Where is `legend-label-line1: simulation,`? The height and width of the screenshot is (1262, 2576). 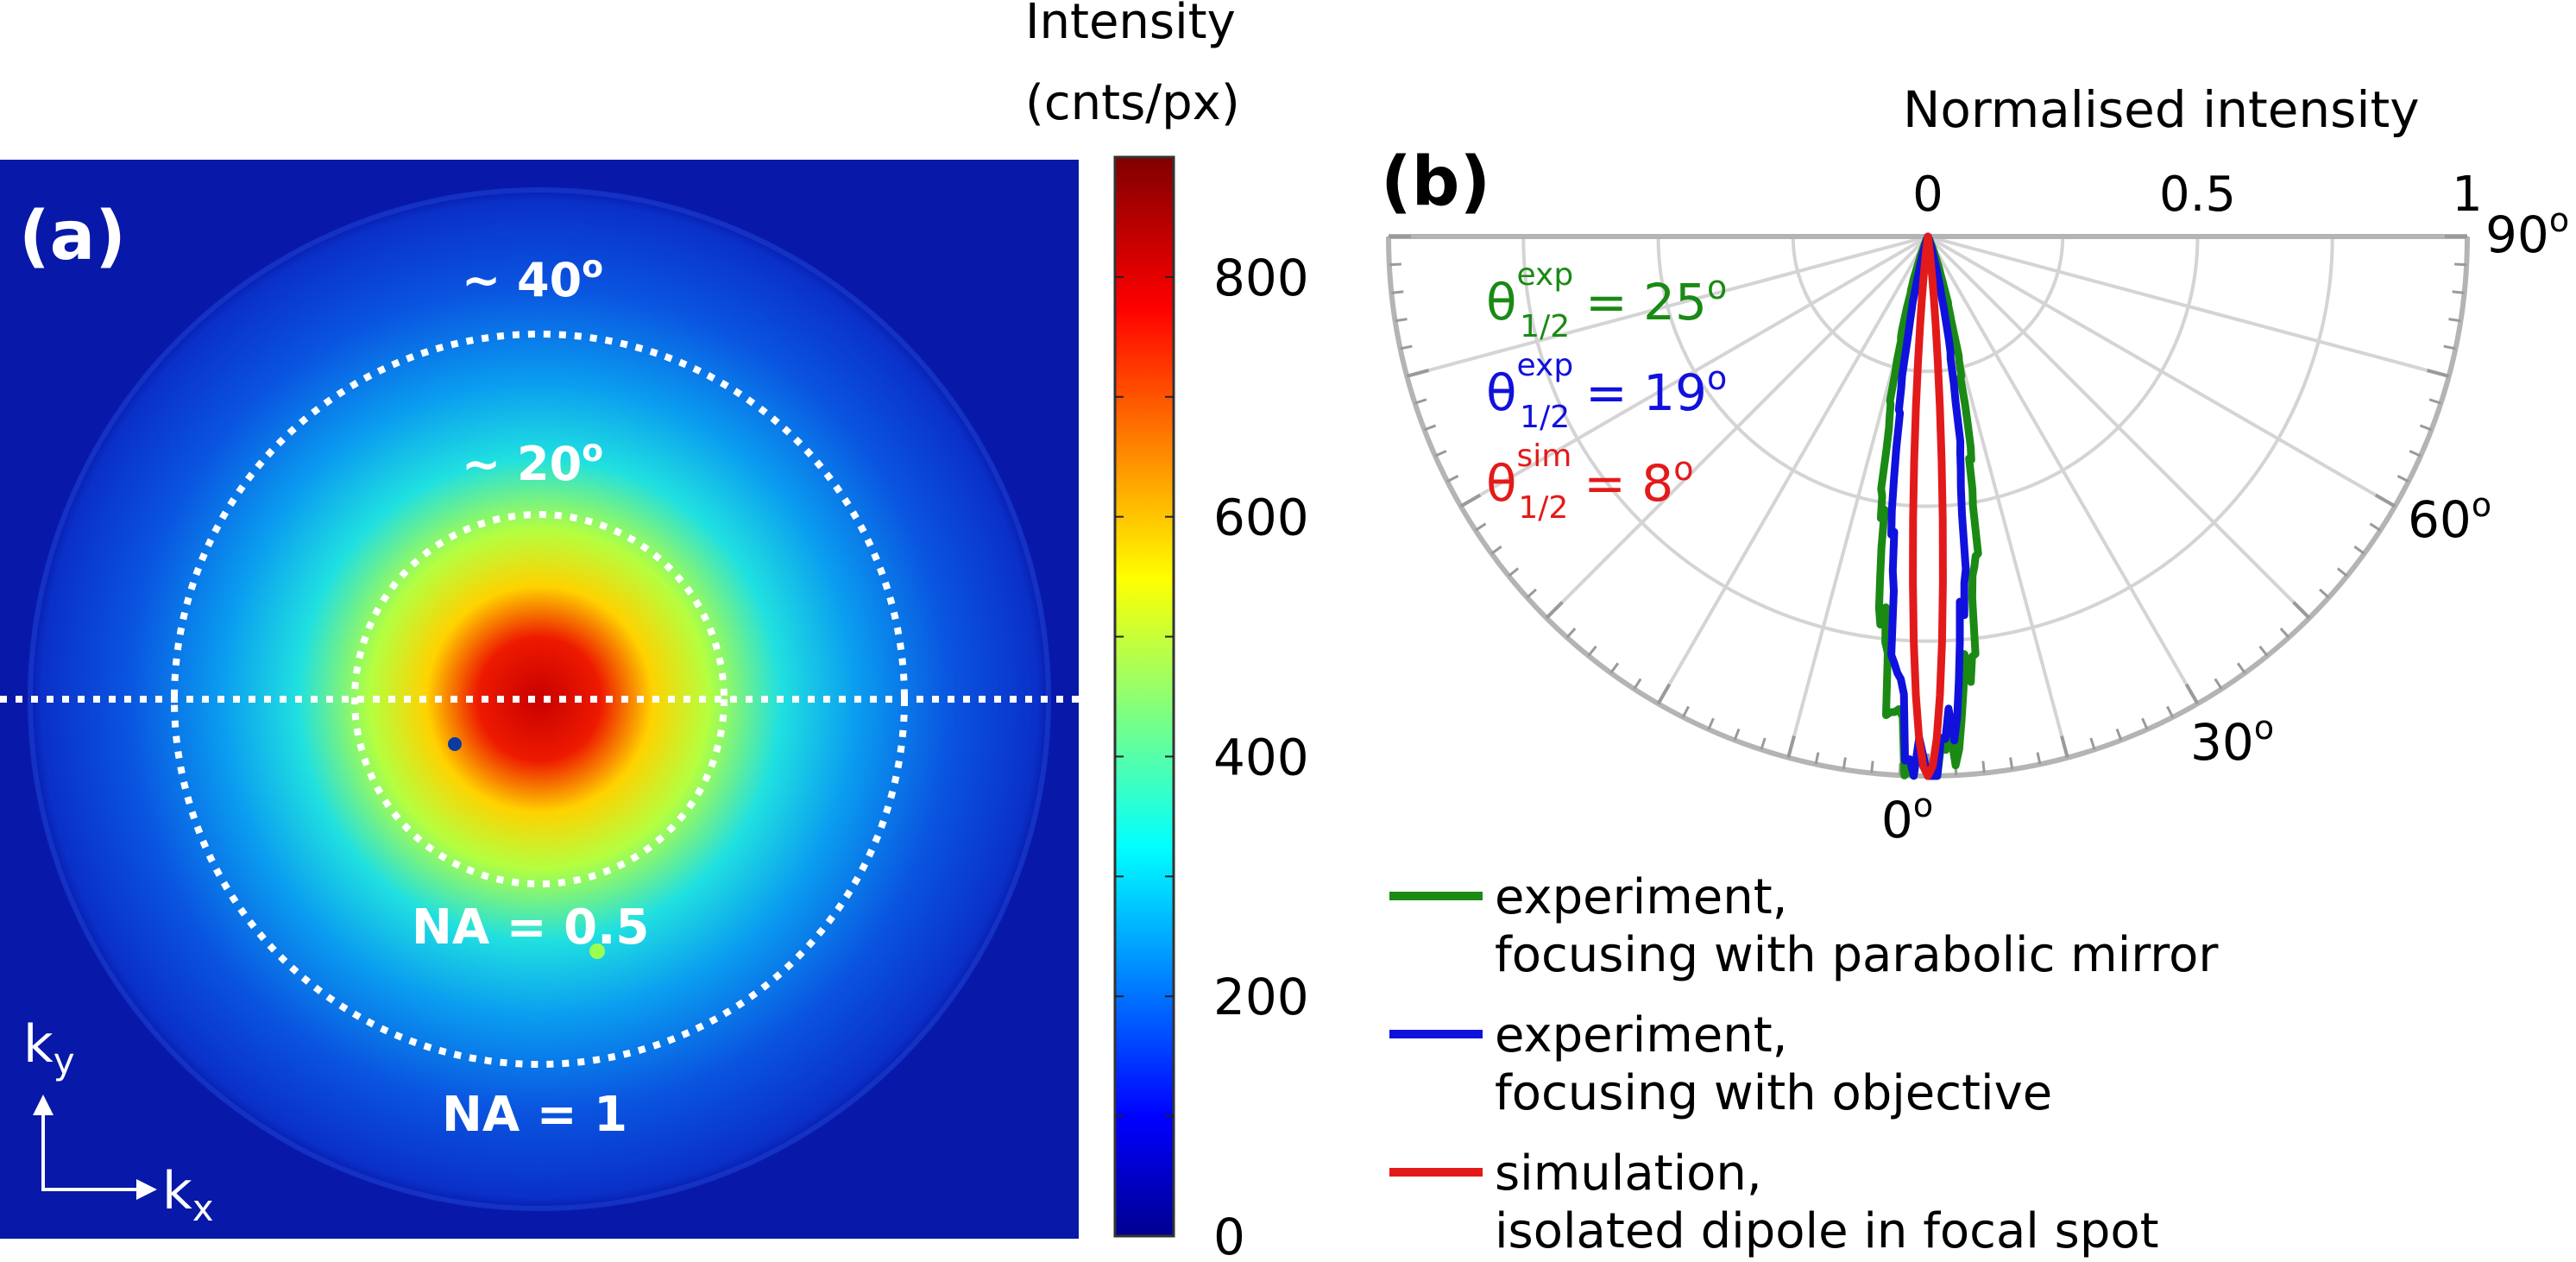 legend-label-line1: simulation, is located at coordinates (1628, 1173).